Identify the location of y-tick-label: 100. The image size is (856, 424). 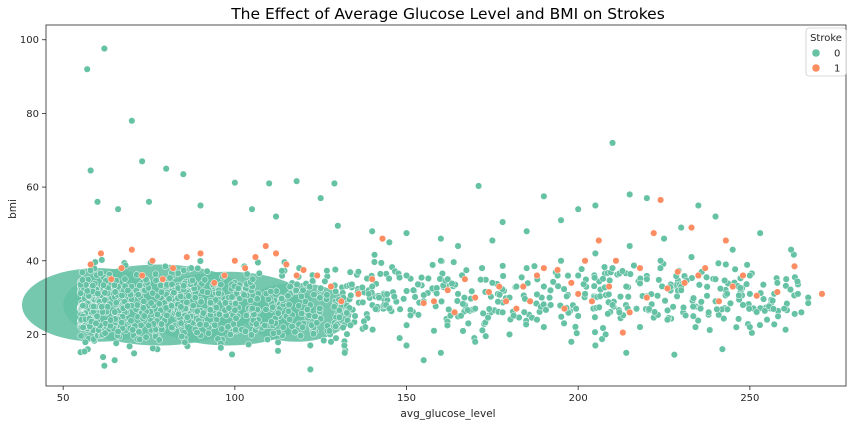
(29, 40).